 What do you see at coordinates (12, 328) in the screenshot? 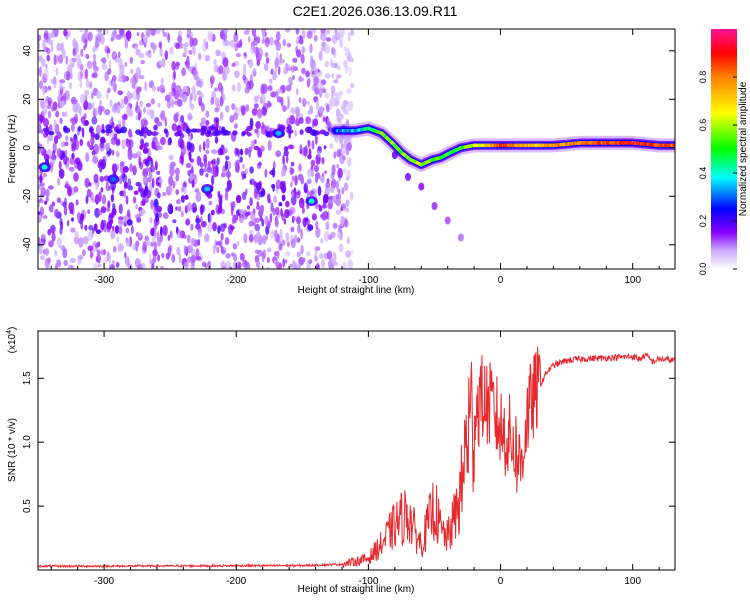
I see `snr-multiplier-close: )` at bounding box center [12, 328].